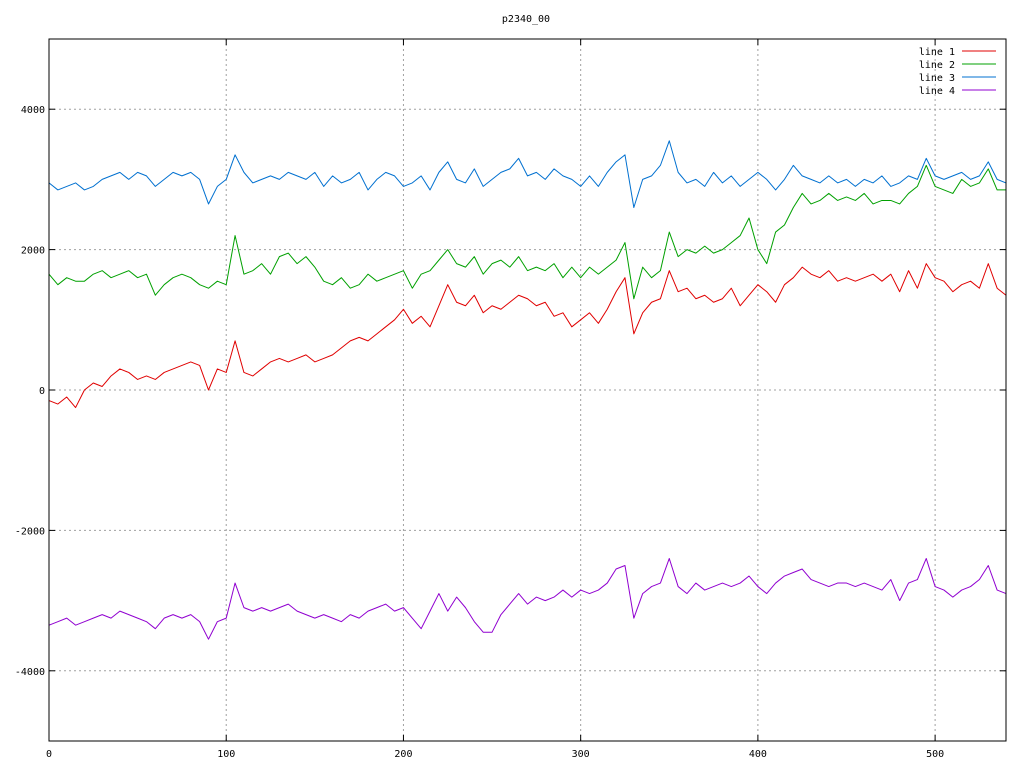  Describe the element at coordinates (758, 754) in the screenshot. I see `x-tick-label: 400` at that location.